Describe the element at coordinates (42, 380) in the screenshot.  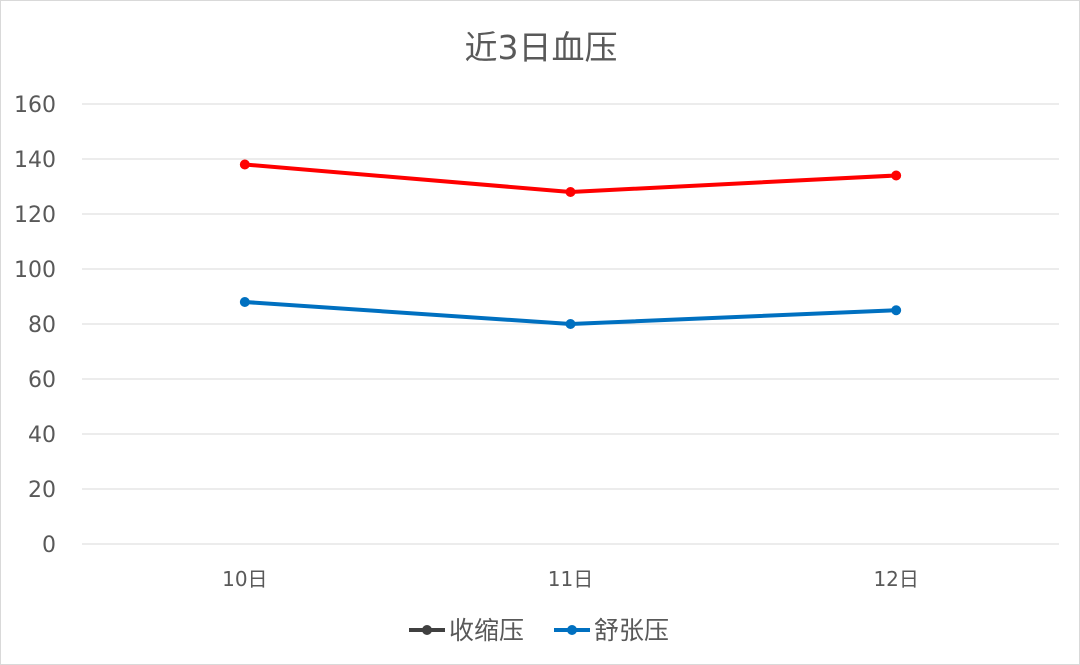
I see `y-tick-label: 60` at that location.